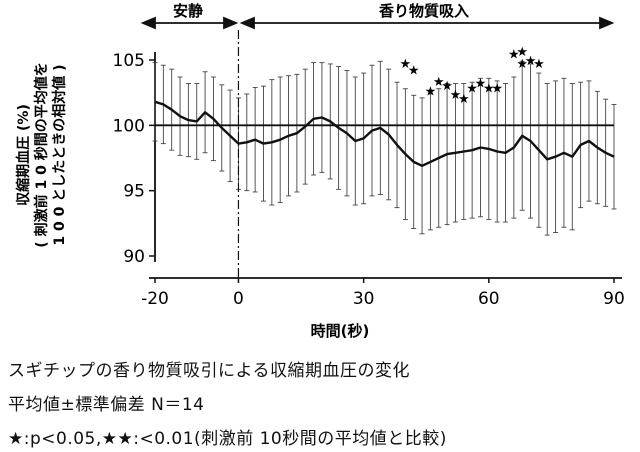  Describe the element at coordinates (106, 405) in the screenshot. I see `caption-stats: 平均値±標準偏差 N＝14` at that location.